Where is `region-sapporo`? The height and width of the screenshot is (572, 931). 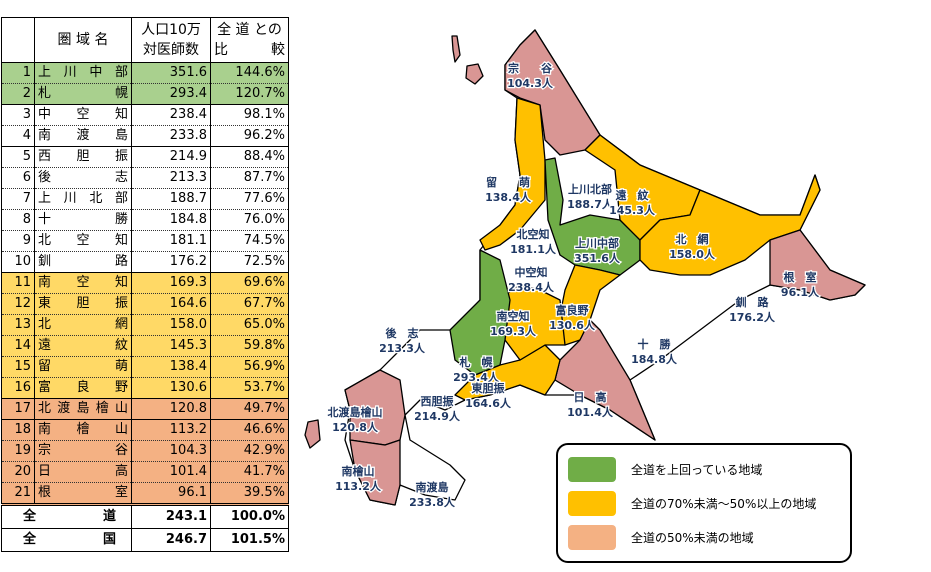
region-sapporo is located at coordinates (480, 312).